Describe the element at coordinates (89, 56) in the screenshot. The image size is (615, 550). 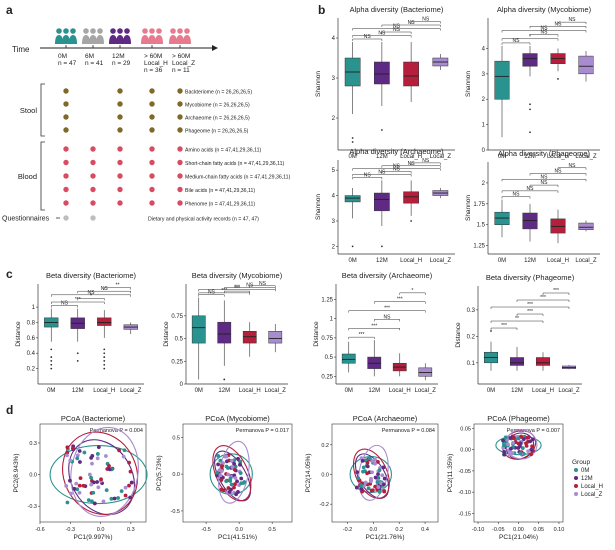
I see `timepoint-label: 6M` at that location.